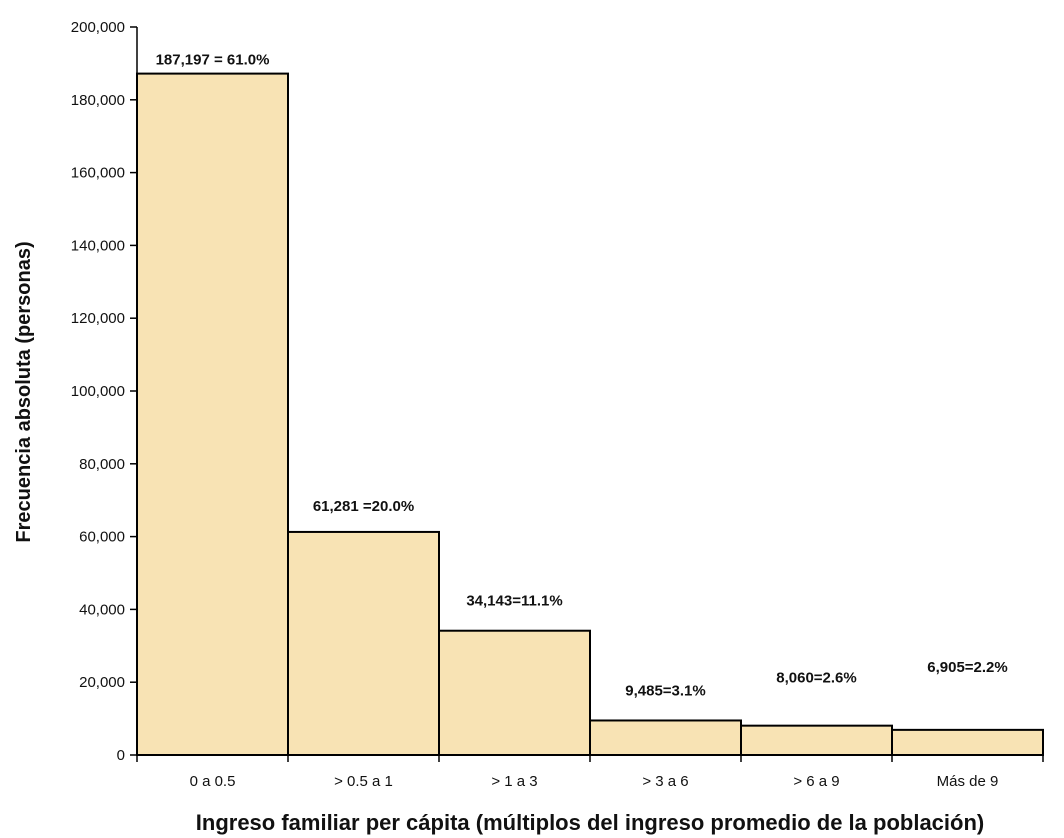 This screenshot has height=838, width=1064. I want to click on x-tick-label: > 6 a 9, so click(816, 781).